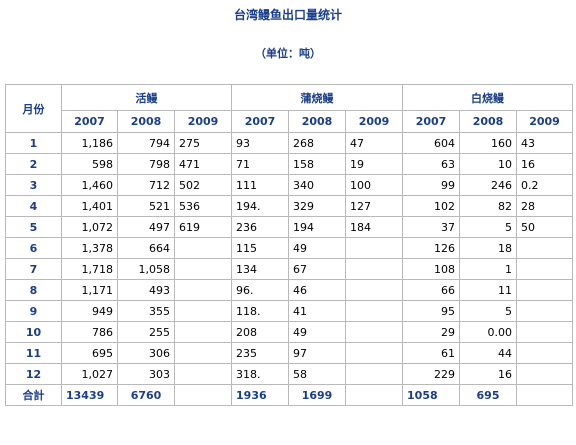 The image size is (576, 445). I want to click on table-cell: 1,027, so click(89, 374).